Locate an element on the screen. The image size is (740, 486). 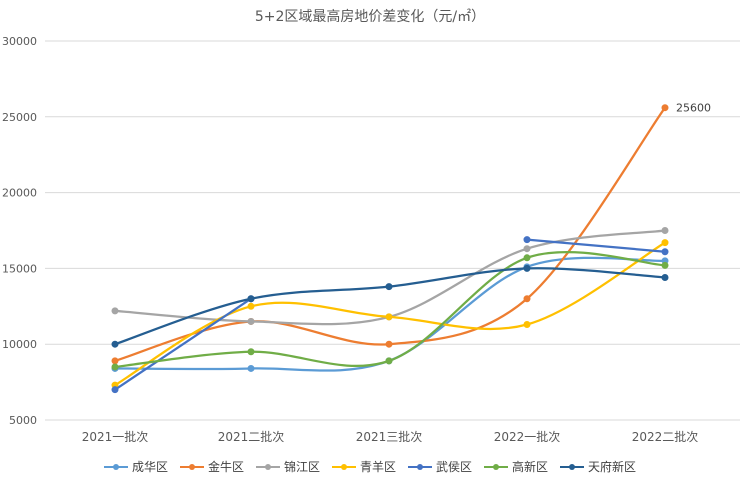
y-tick-label: 25000 is located at coordinates (19, 117).